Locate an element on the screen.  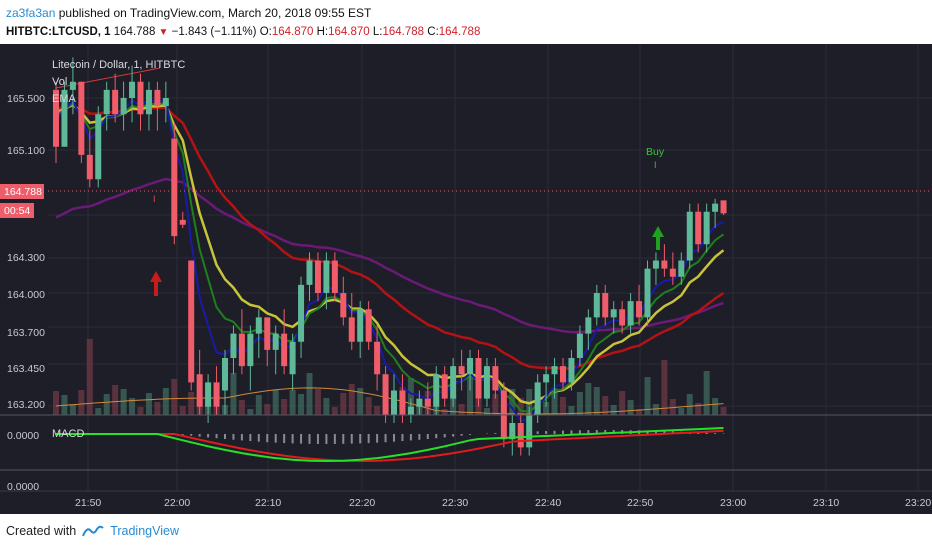
close-label: C: is located at coordinates (433, 32).